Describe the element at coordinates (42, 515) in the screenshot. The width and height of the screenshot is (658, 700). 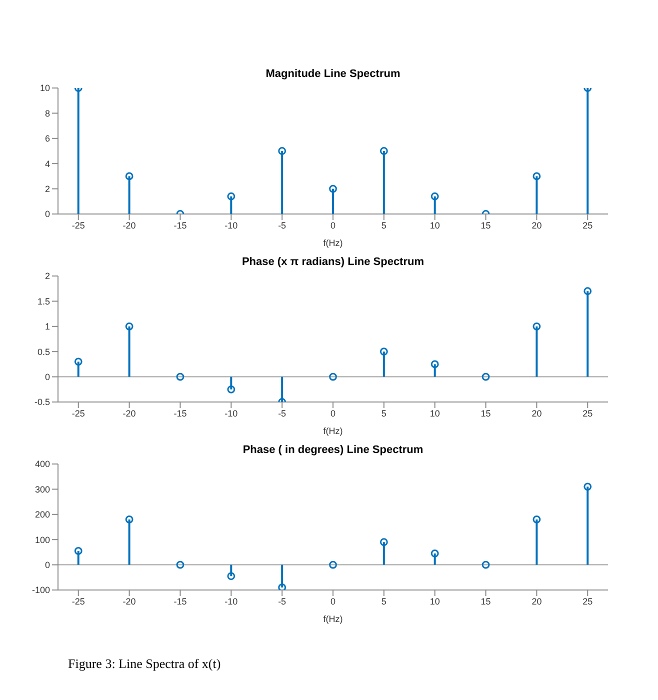
I see `y-tick-label: 200` at that location.